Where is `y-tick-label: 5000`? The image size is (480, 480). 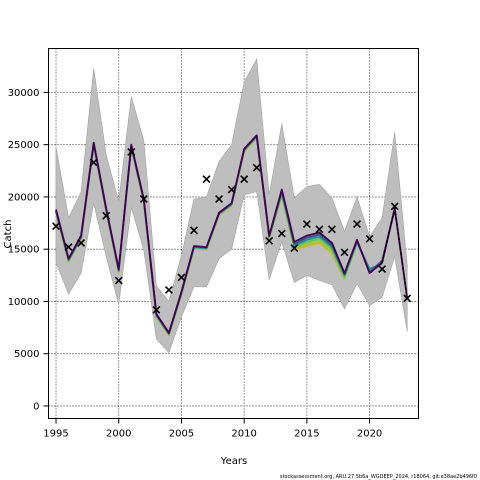
y-tick-label: 5000 is located at coordinates (26, 354).